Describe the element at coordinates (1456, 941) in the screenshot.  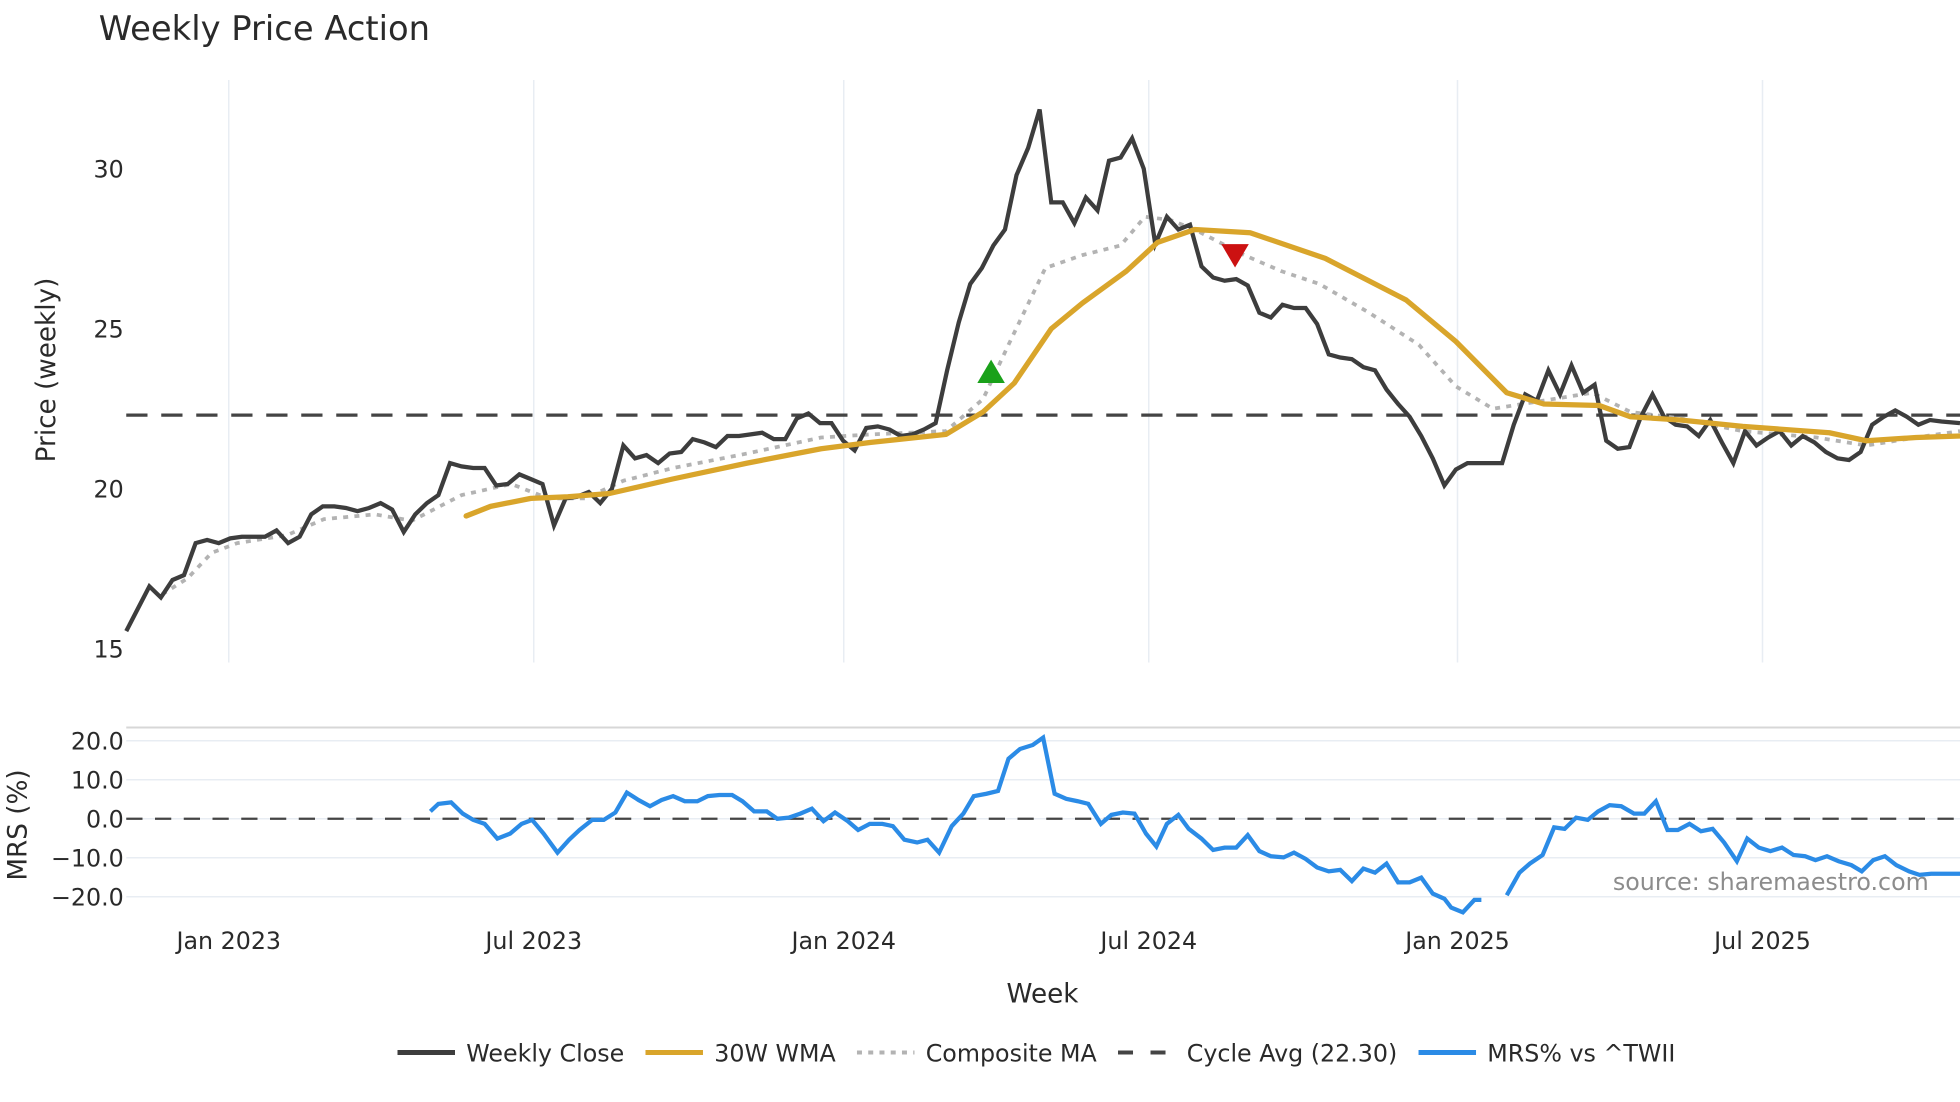
I see `x-tick-label: Jan 2025` at that location.